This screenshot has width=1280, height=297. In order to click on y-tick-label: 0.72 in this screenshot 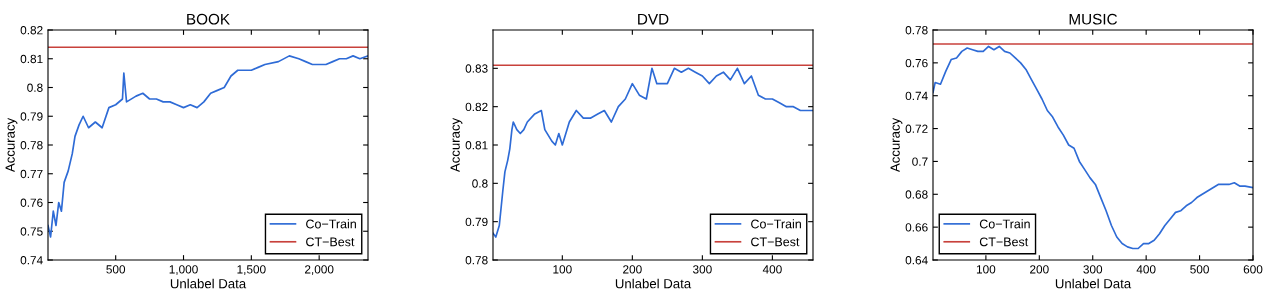, I will do `click(916, 128)`.